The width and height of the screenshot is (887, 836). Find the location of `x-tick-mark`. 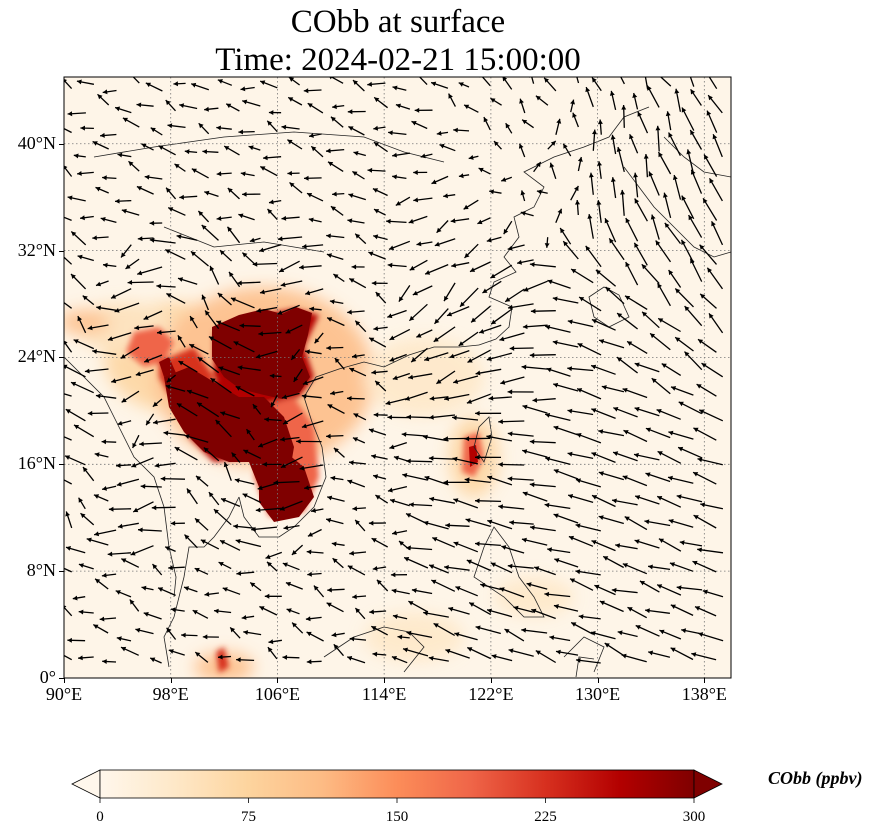

x-tick-mark is located at coordinates (705, 680).